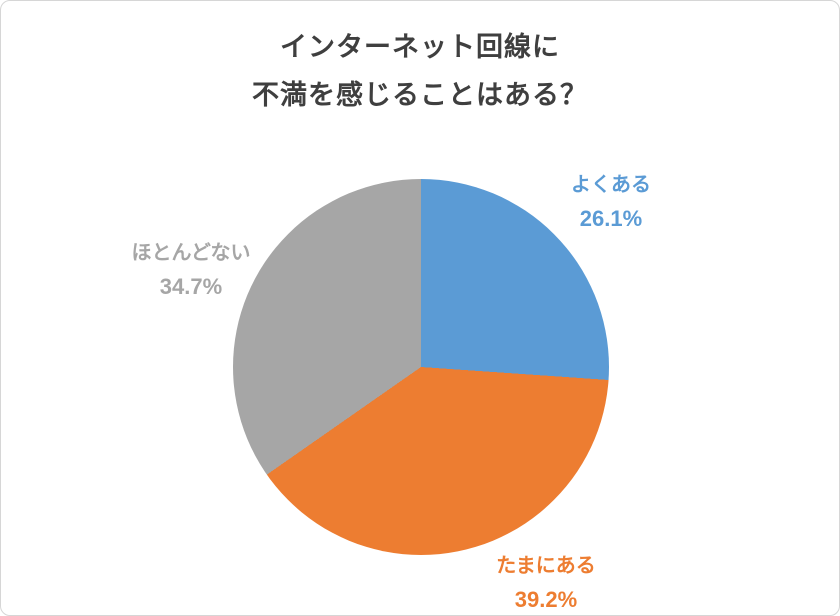 The width and height of the screenshot is (840, 616). I want to click on label-tamani-aru: たまにある 39.2%, so click(546, 582).